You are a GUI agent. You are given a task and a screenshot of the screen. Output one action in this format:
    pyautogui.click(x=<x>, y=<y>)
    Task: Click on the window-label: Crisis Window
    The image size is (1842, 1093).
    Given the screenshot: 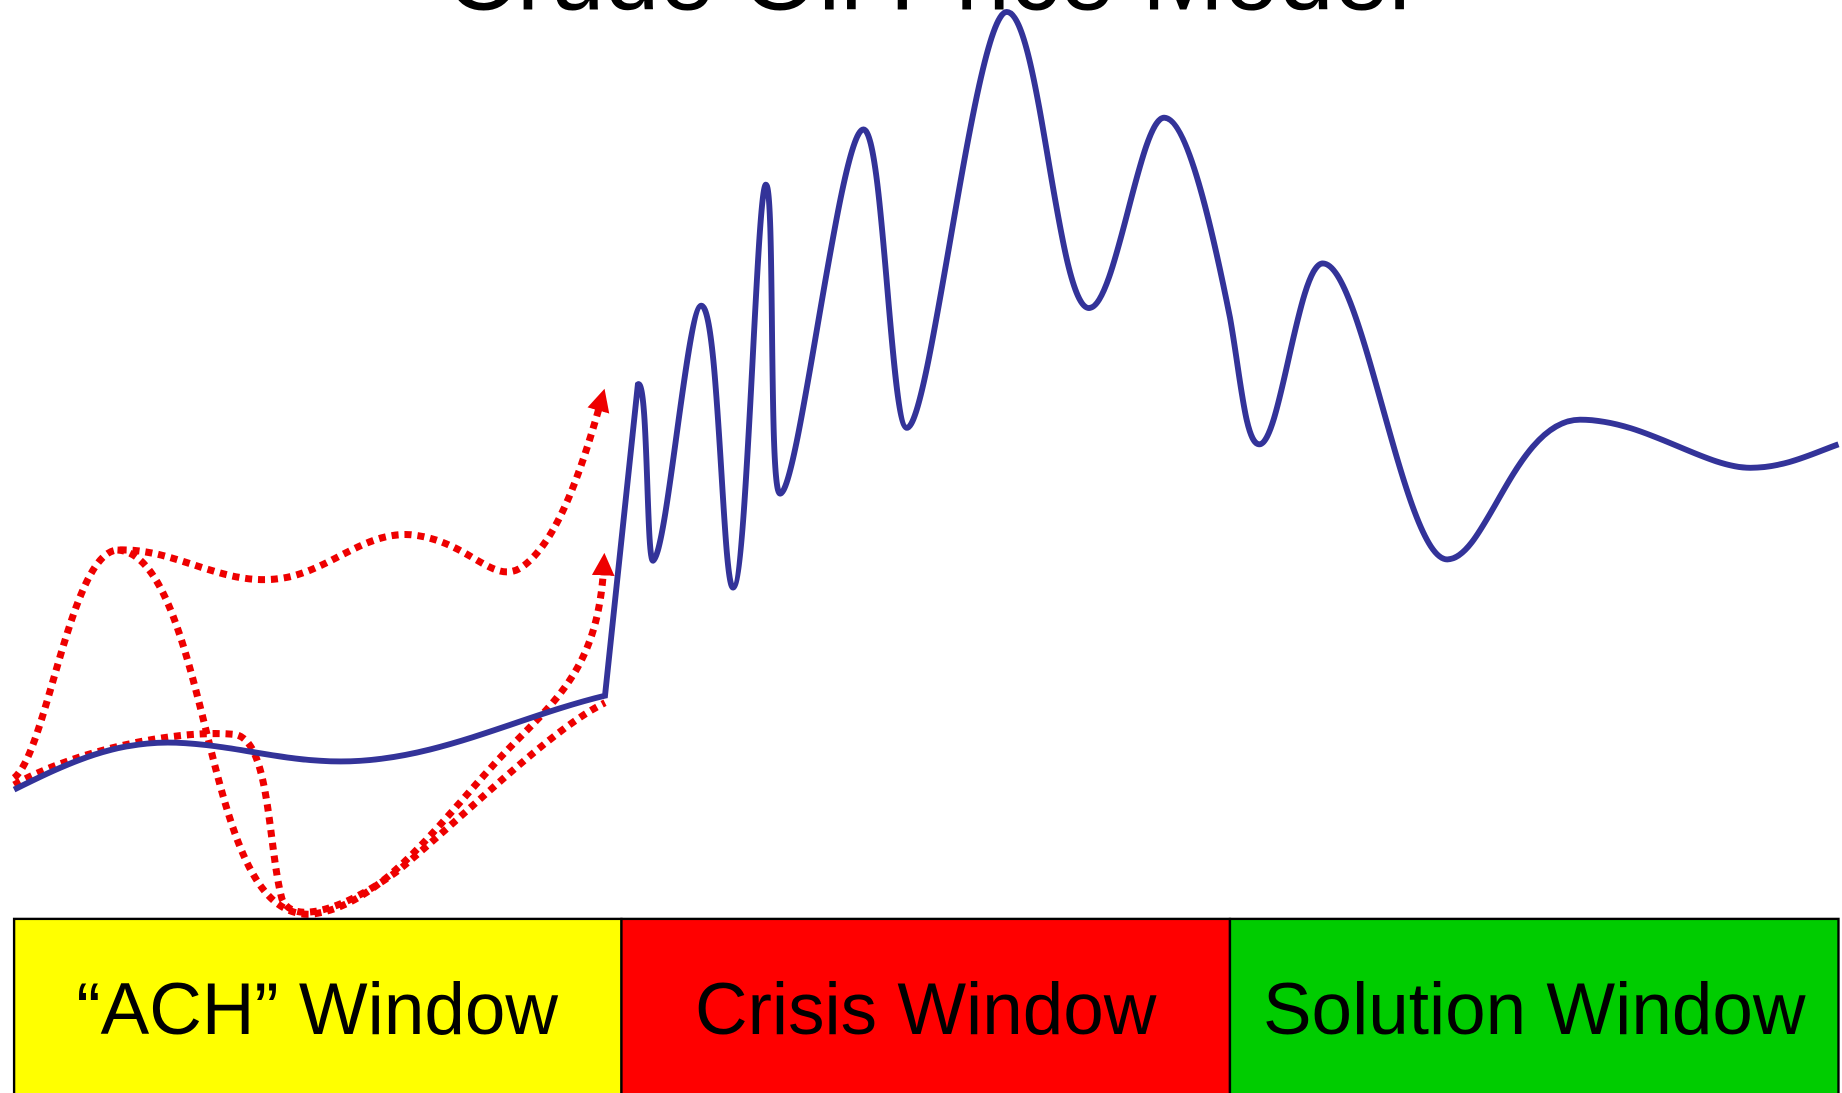 What is the action you would take?
    pyautogui.click(x=926, y=1009)
    